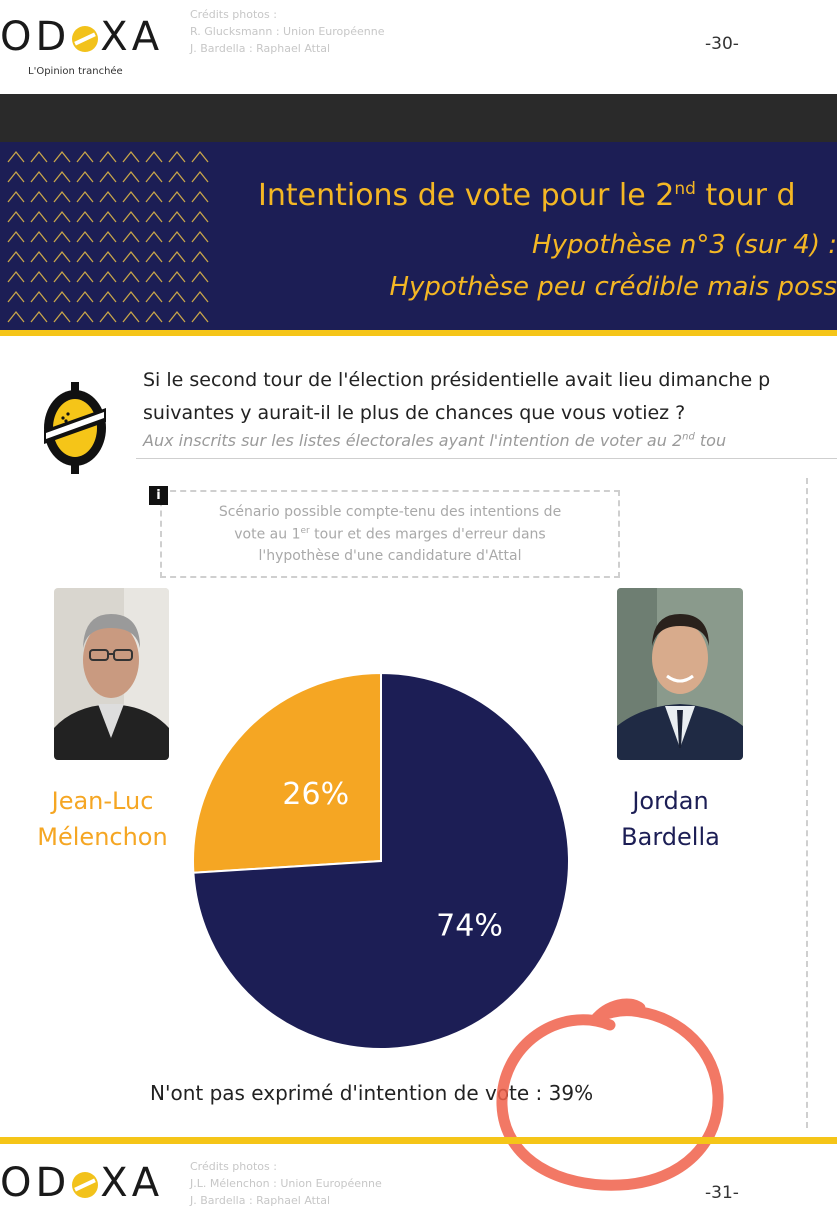 The height and width of the screenshot is (1209, 837). I want to click on pie-label-0: 26%, so click(315, 794).